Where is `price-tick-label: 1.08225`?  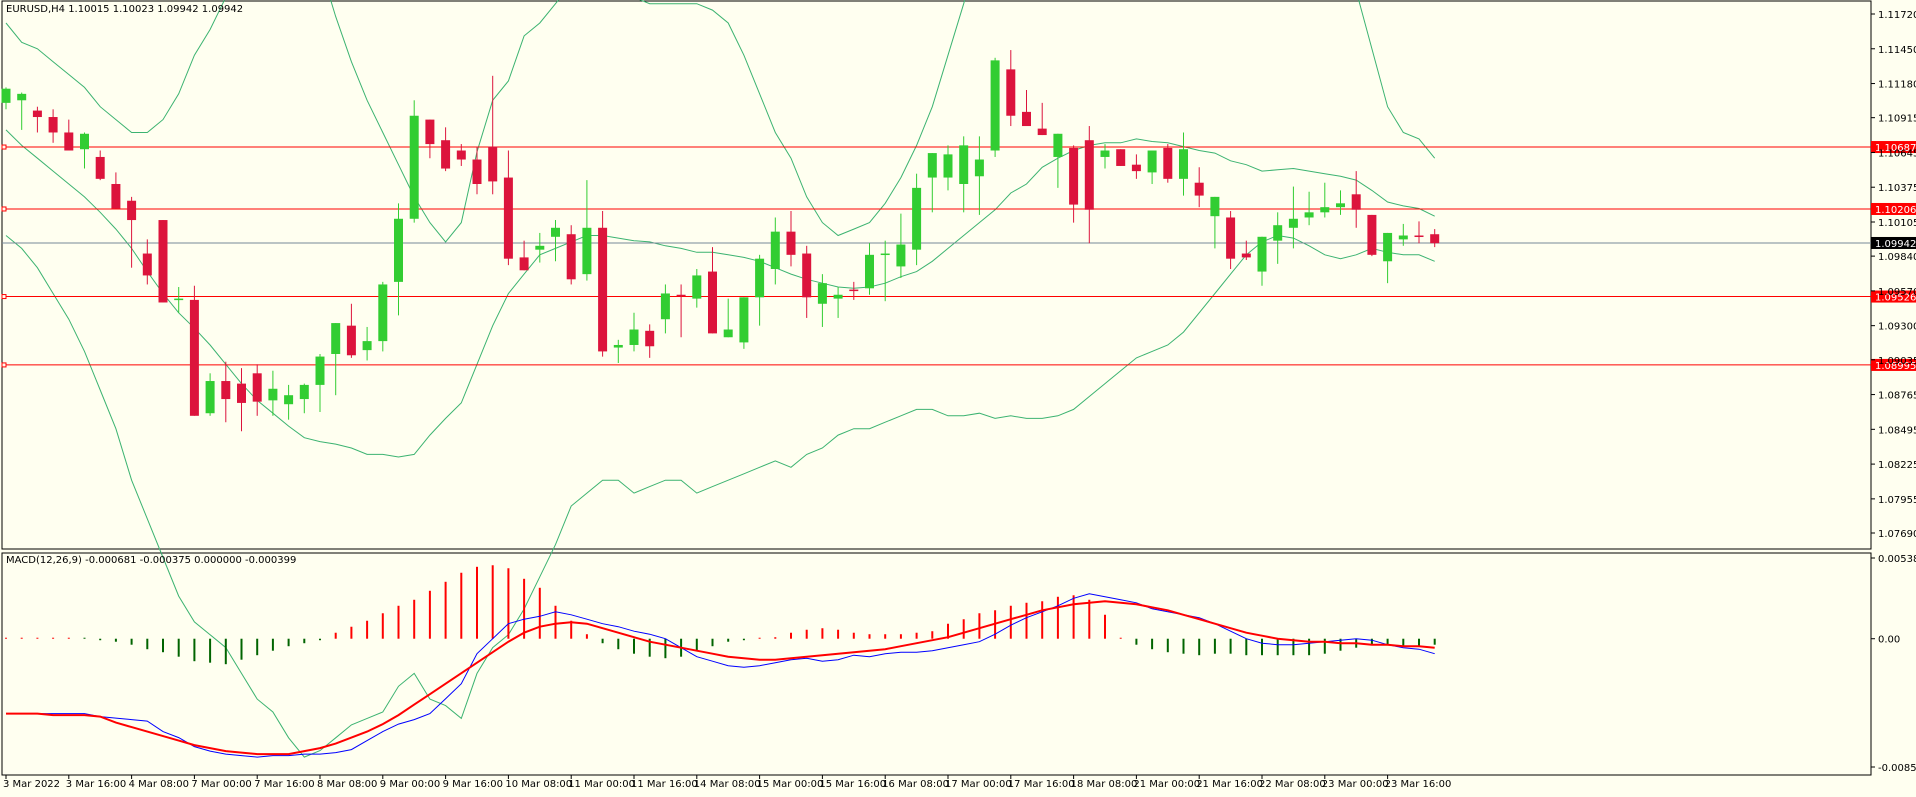 price-tick-label: 1.08225 is located at coordinates (1897, 465).